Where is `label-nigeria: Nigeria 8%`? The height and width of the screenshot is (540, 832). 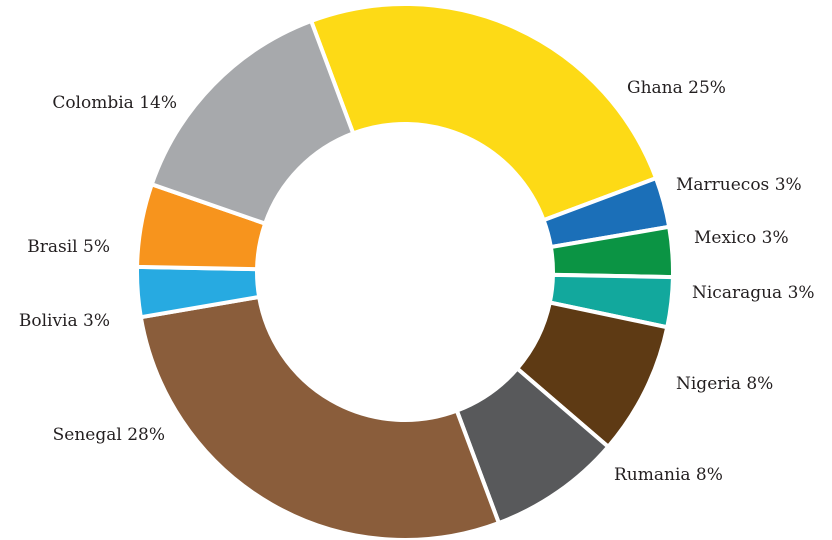
label-nigeria: Nigeria 8% is located at coordinates (724, 384).